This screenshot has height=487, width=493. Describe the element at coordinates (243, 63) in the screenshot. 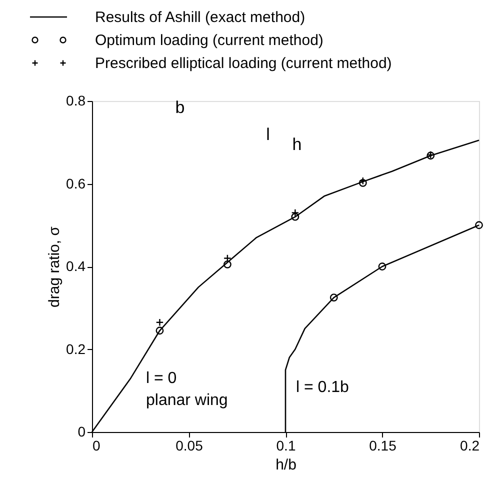

I see `legend-label: Prescribed elliptical loading (current method)` at that location.